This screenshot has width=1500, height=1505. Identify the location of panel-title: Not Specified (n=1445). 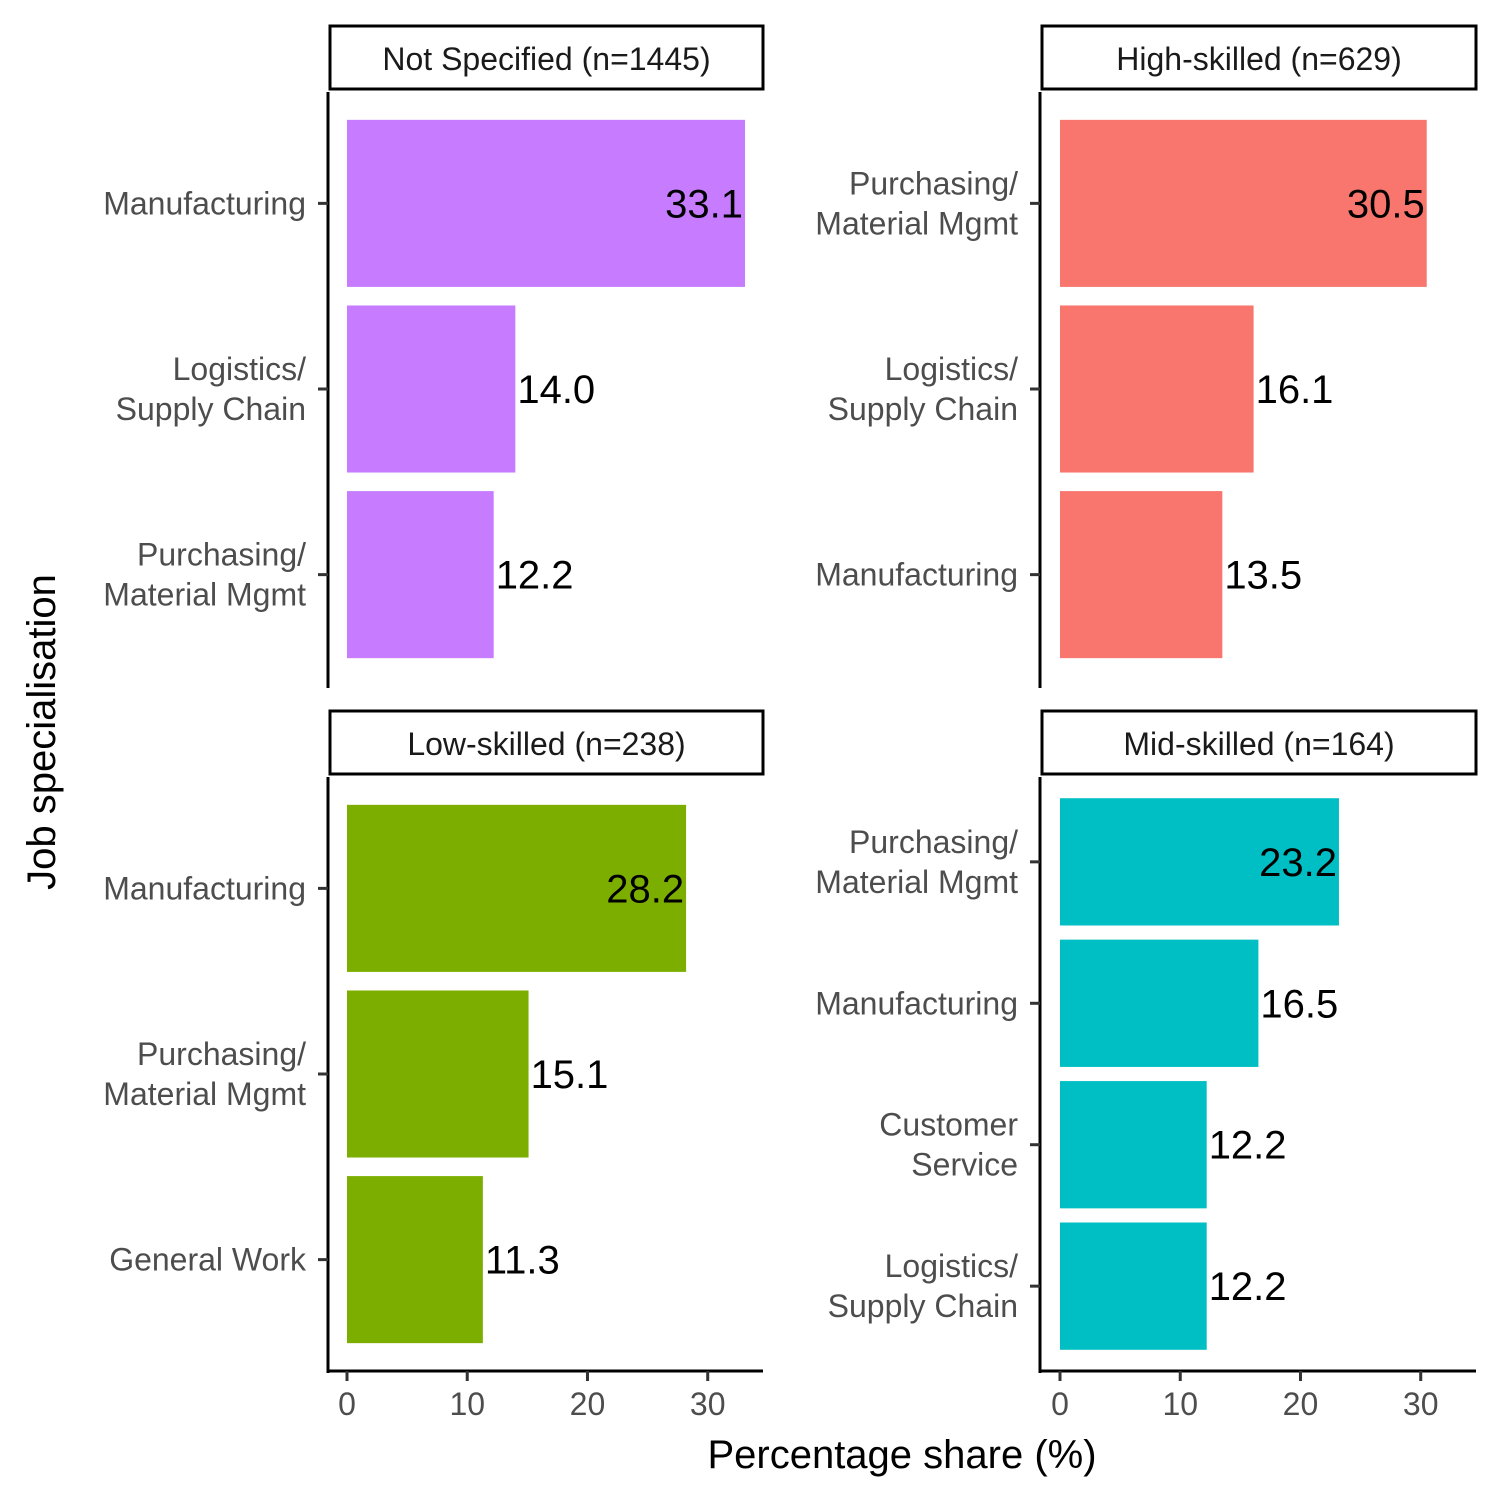
(546, 59).